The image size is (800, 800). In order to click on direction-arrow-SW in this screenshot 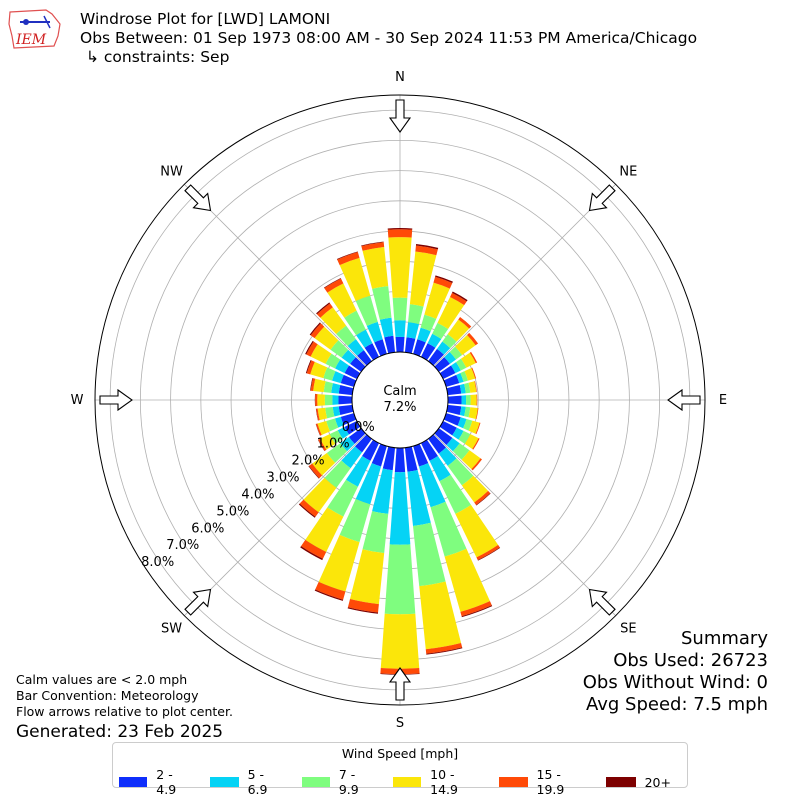, I will do `click(198, 602)`.